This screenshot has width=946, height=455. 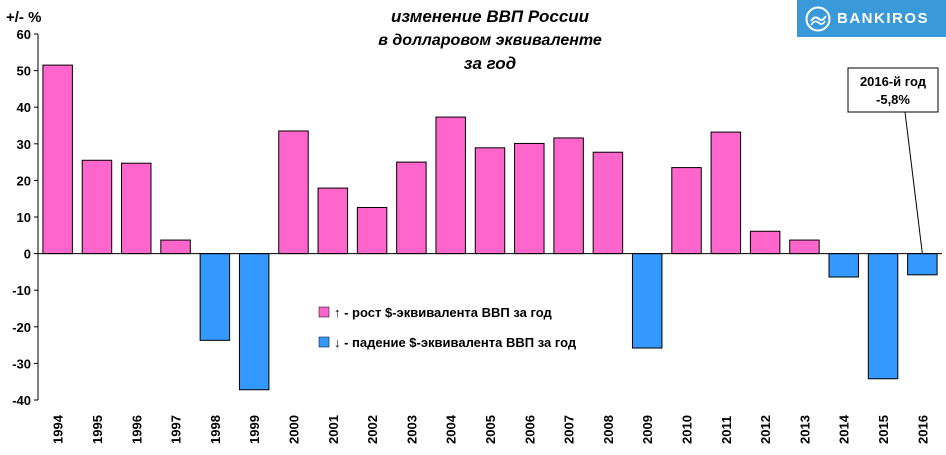 I want to click on title-background, so click(x=492, y=38).